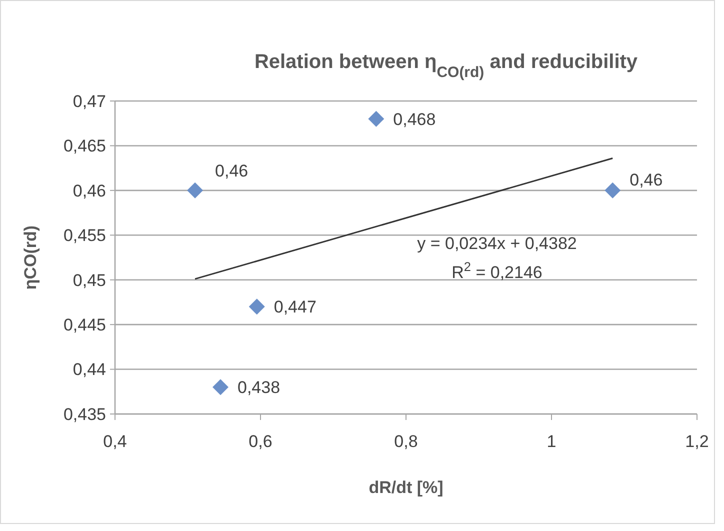 This screenshot has width=724, height=531. Describe the element at coordinates (30, 257) in the screenshot. I see `y-axis-title: ηCO(rd)` at that location.